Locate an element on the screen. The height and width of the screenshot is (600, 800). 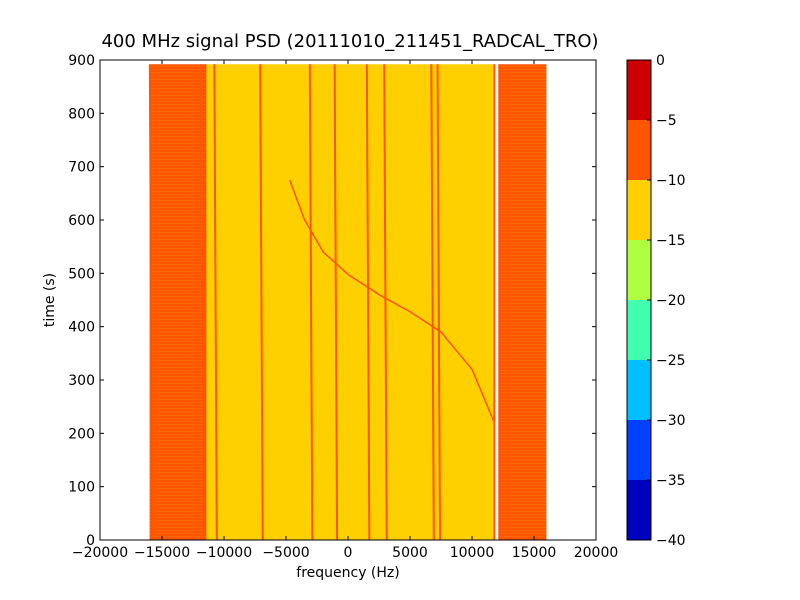
y-tick-label: 500 is located at coordinates (81, 274).